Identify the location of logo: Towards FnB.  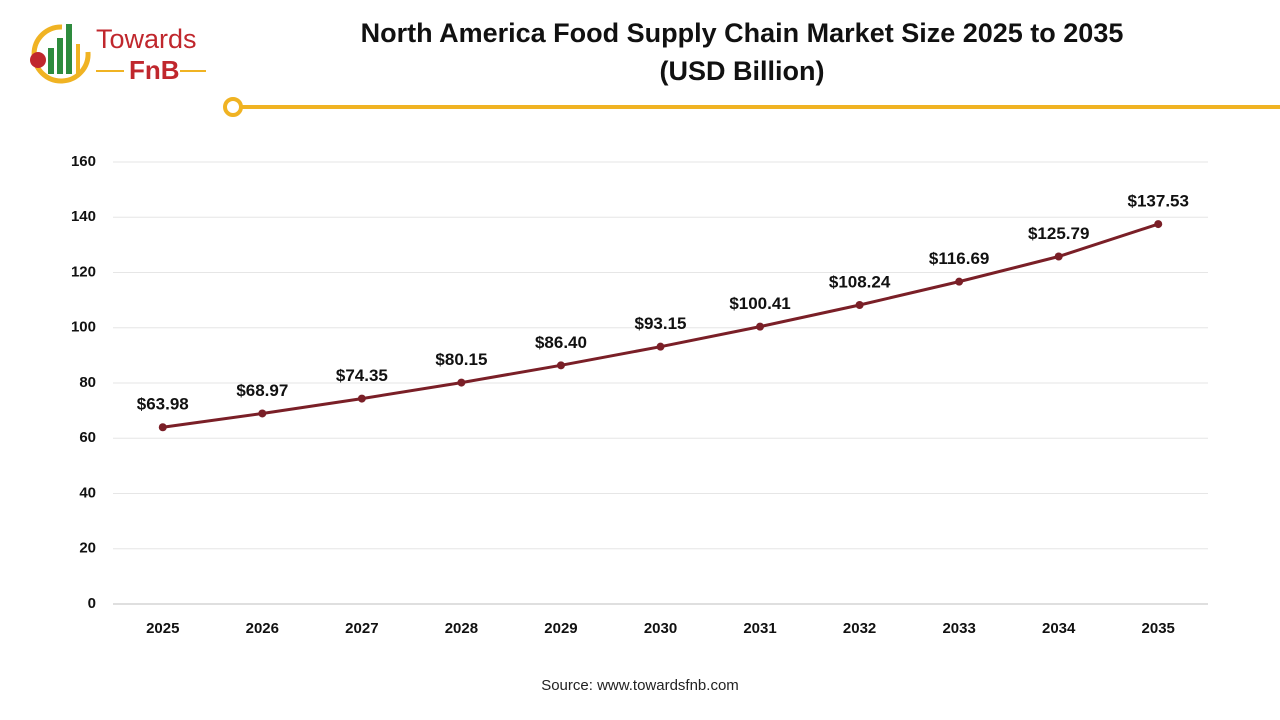
(118, 54).